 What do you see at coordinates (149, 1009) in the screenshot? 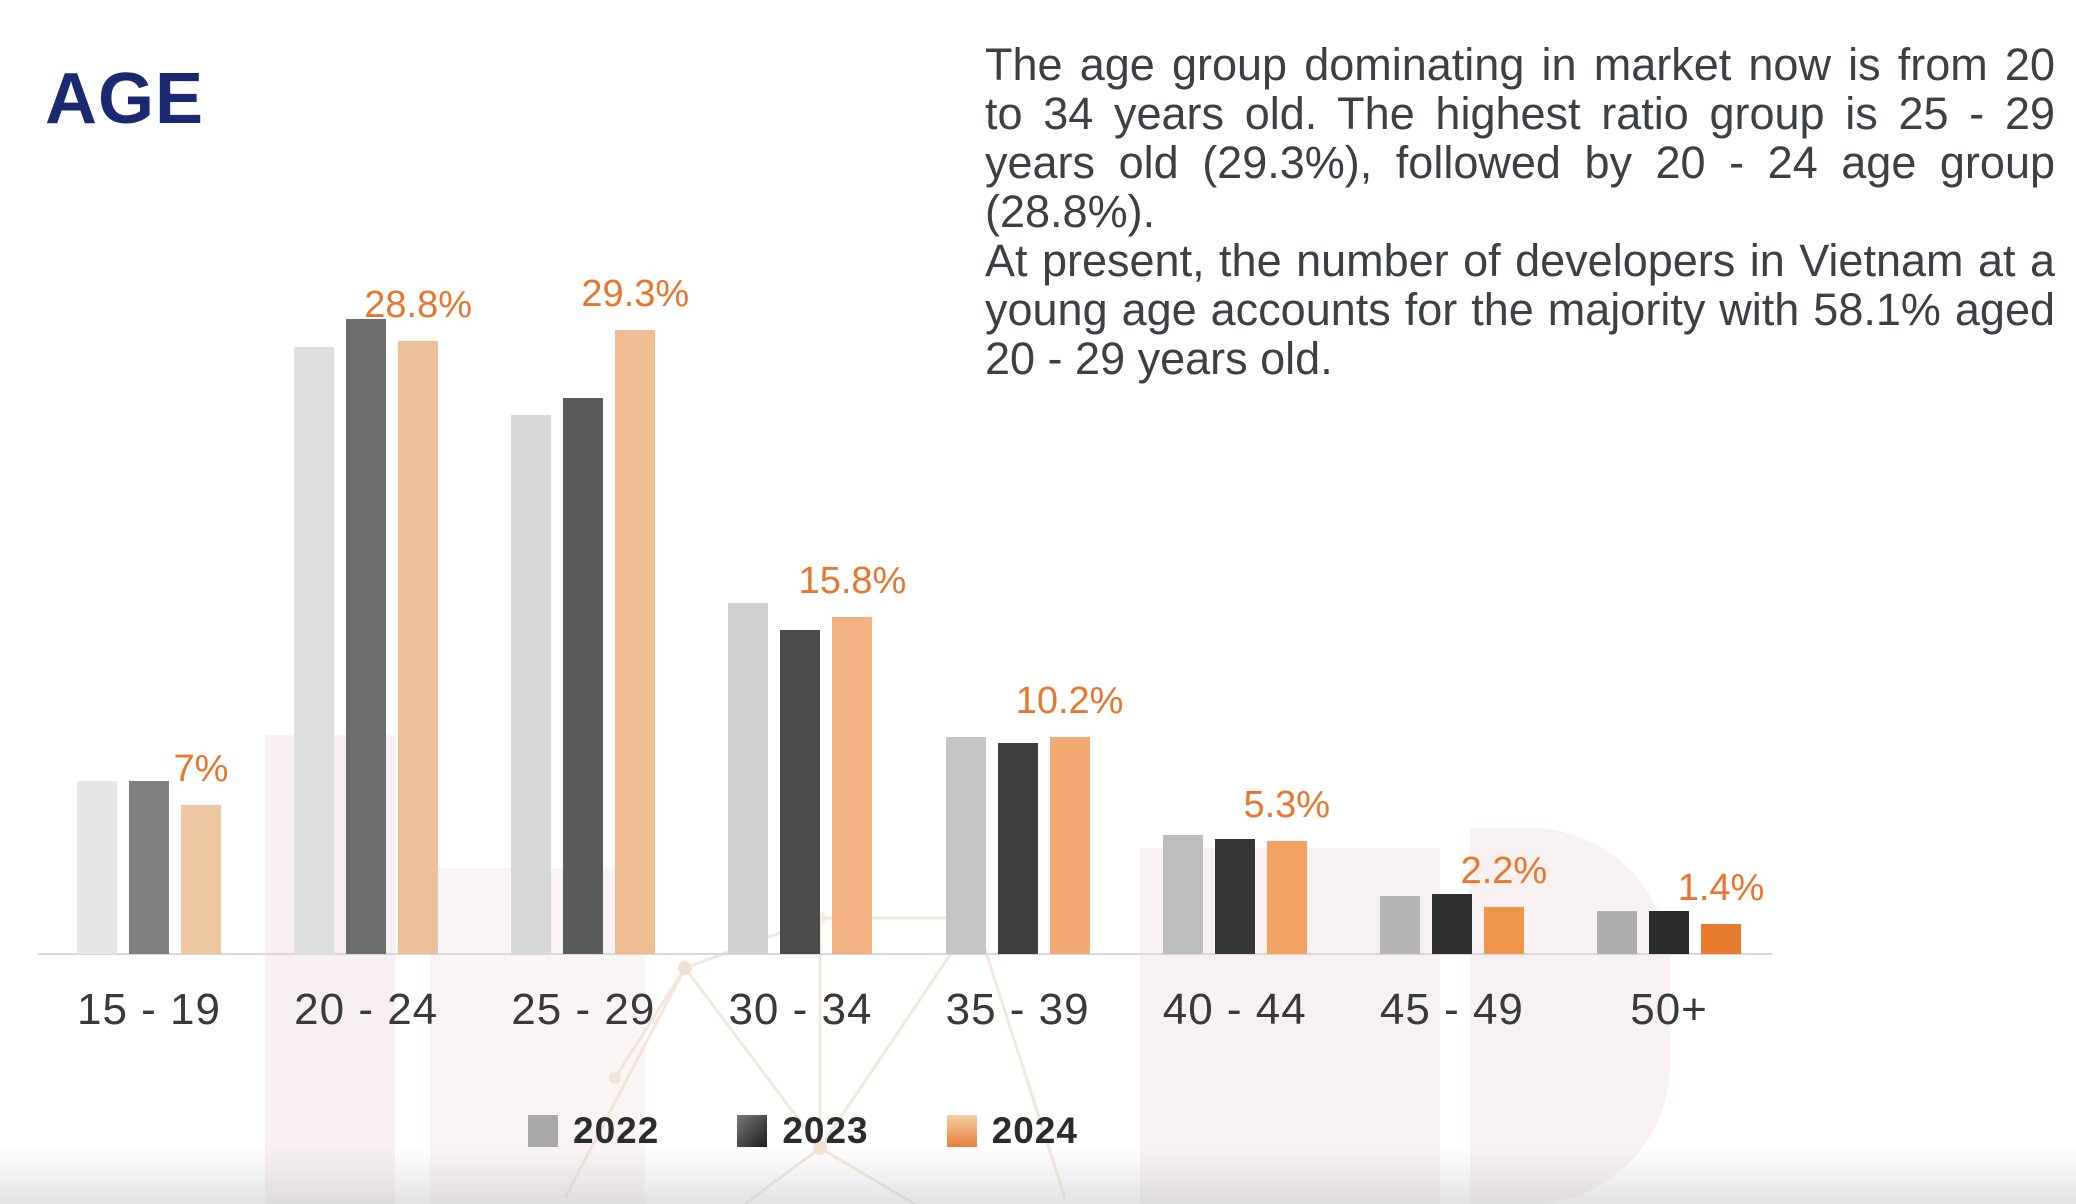
I see `axis-label-15-19: 15 - 19` at bounding box center [149, 1009].